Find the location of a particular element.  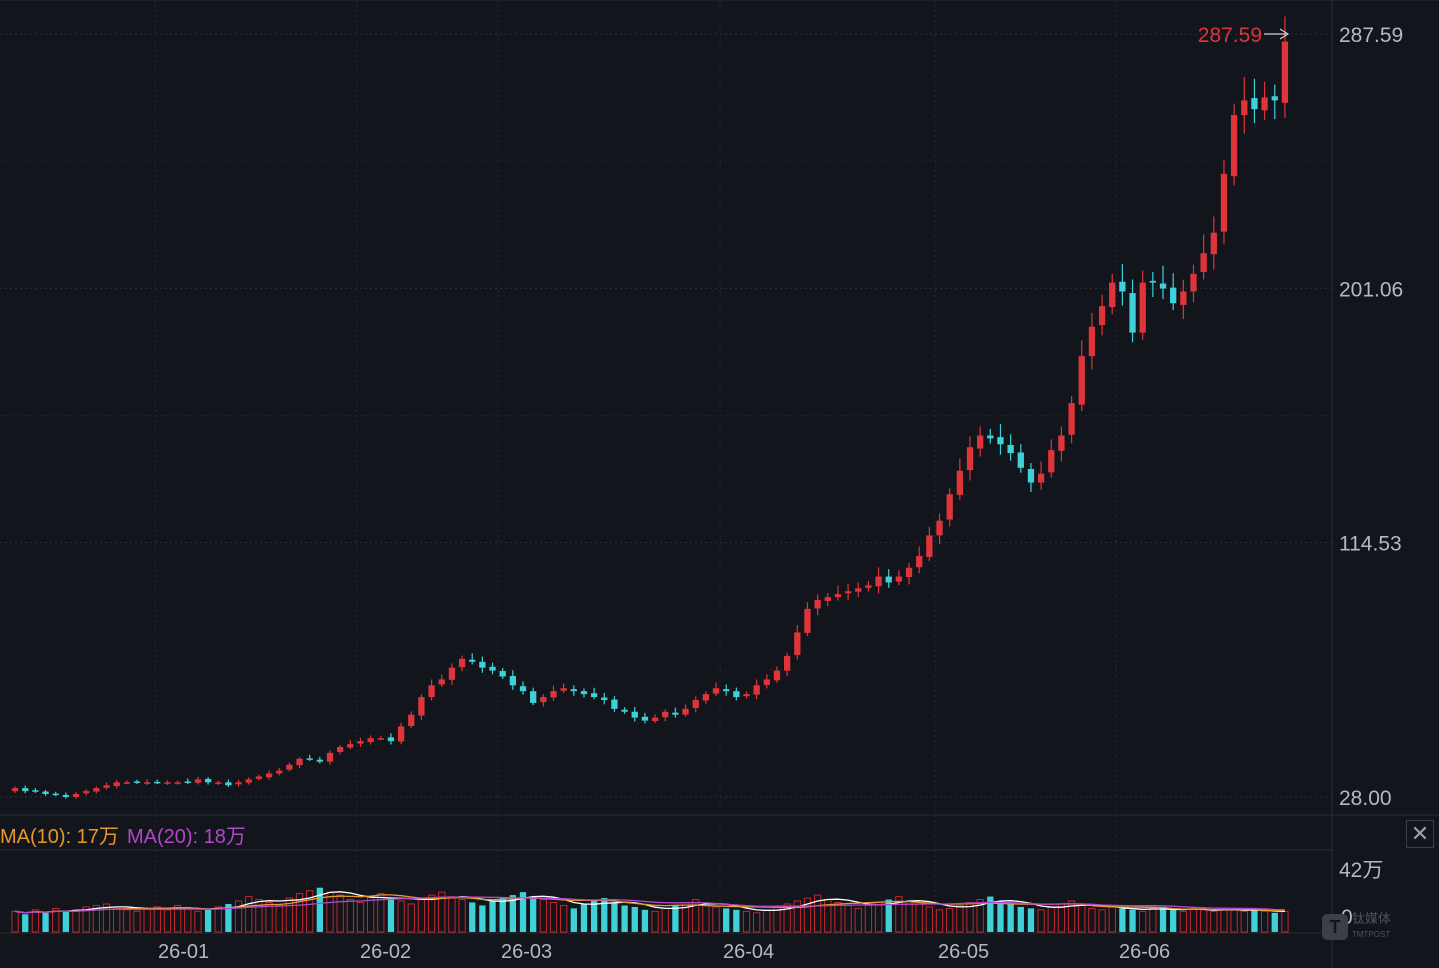

highest-price-label: 287.59 is located at coordinates (1230, 35).